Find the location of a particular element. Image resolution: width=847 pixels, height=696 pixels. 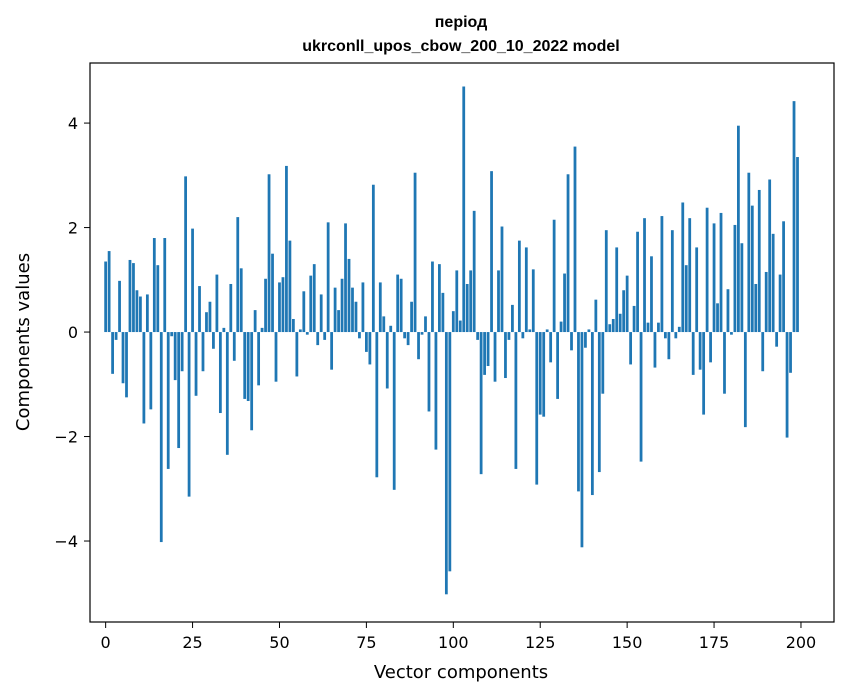

chart-title-line2: ukrconll_upos_cbow_200_10_2022 model is located at coordinates (460, 46).